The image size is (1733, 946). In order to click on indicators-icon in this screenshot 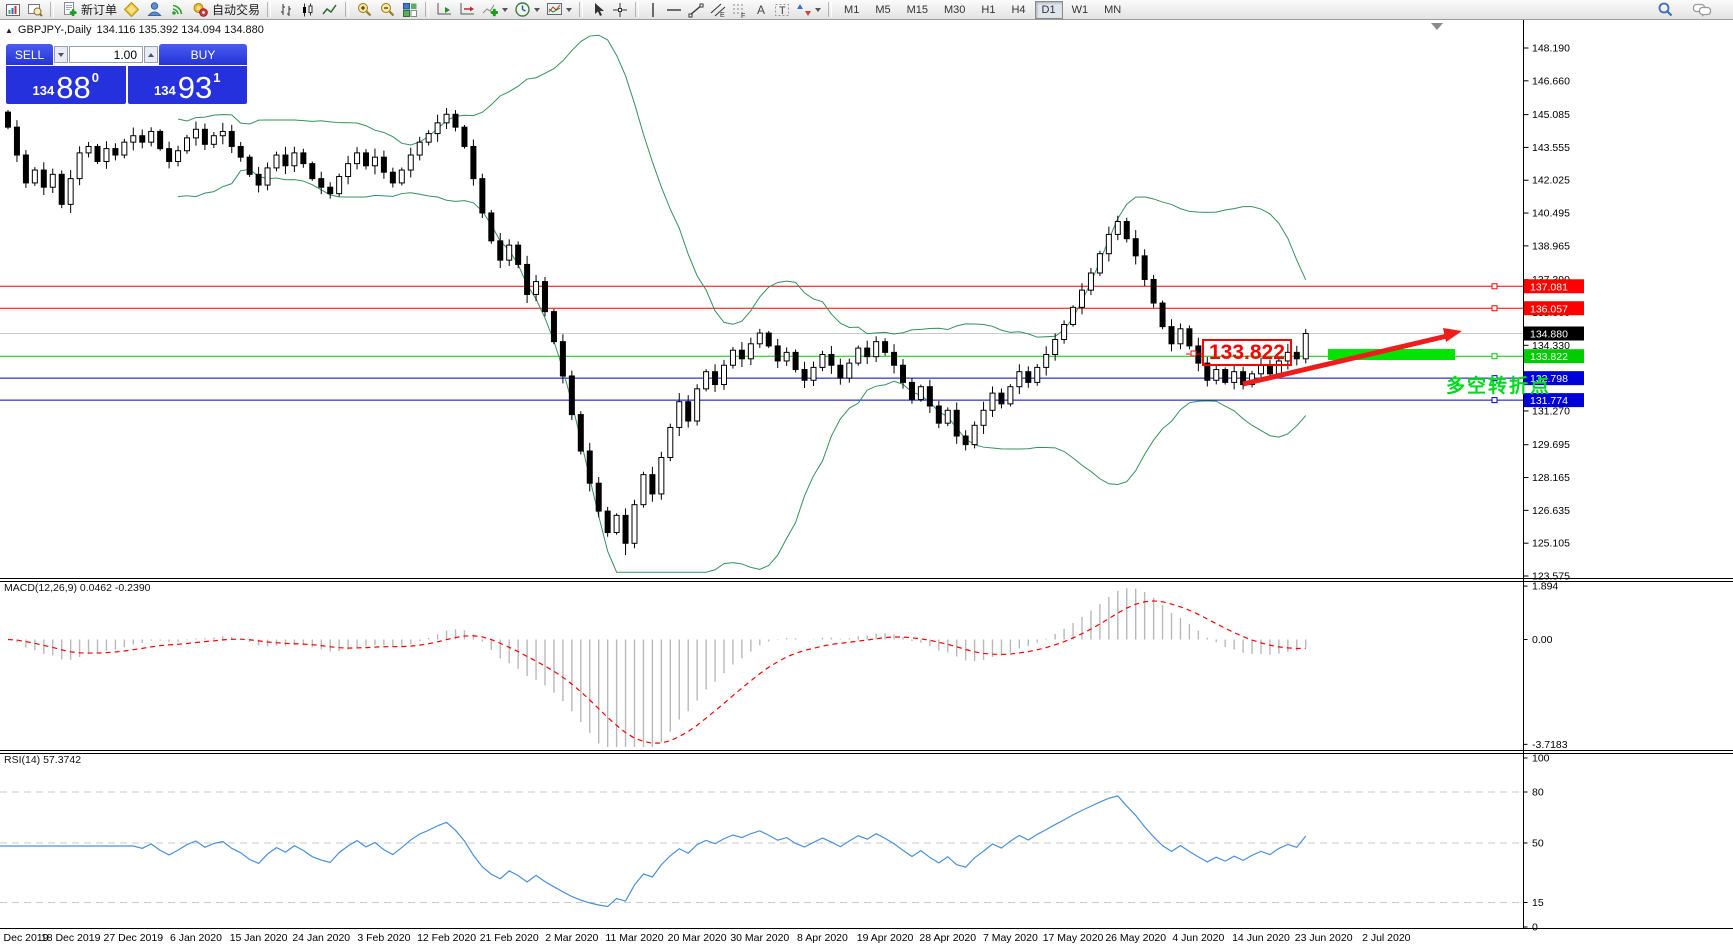, I will do `click(490, 9)`.